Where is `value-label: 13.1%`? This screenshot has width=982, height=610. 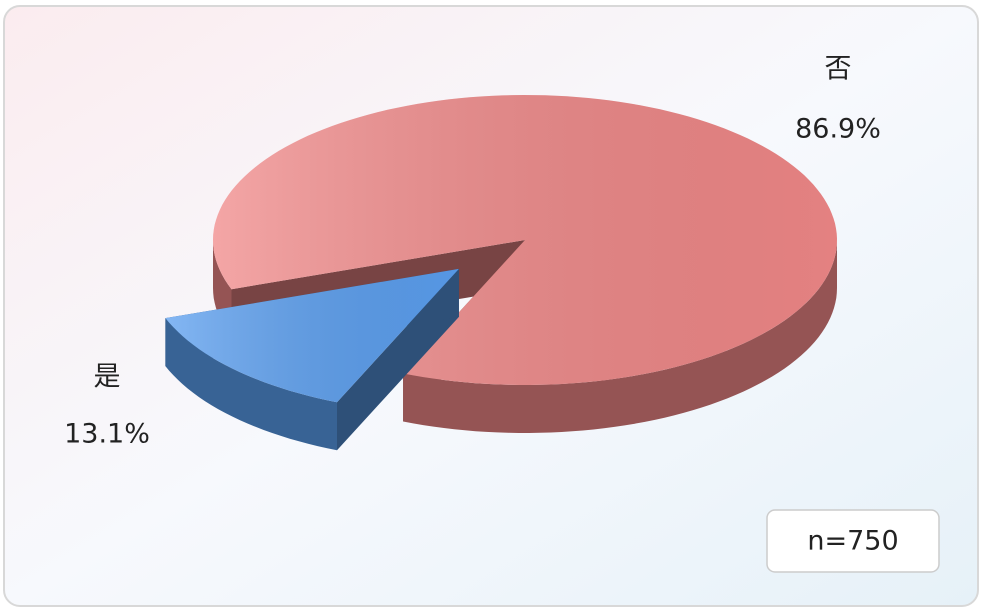
value-label: 13.1% is located at coordinates (107, 434).